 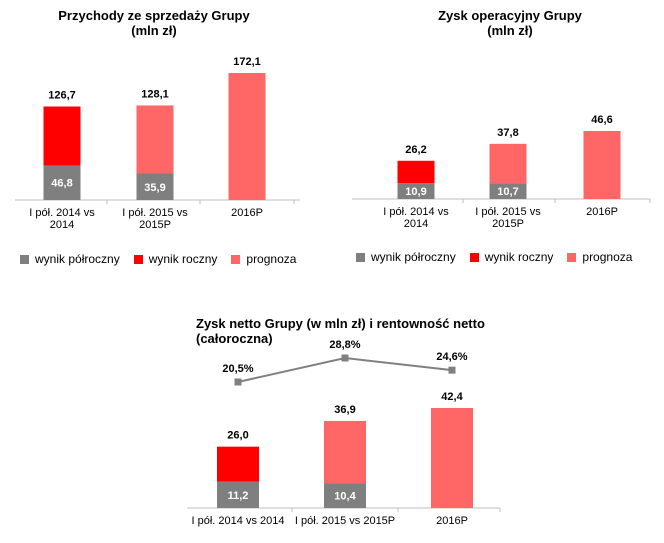 What do you see at coordinates (237, 369) in the screenshot?
I see `margin-label: 20,5%` at bounding box center [237, 369].